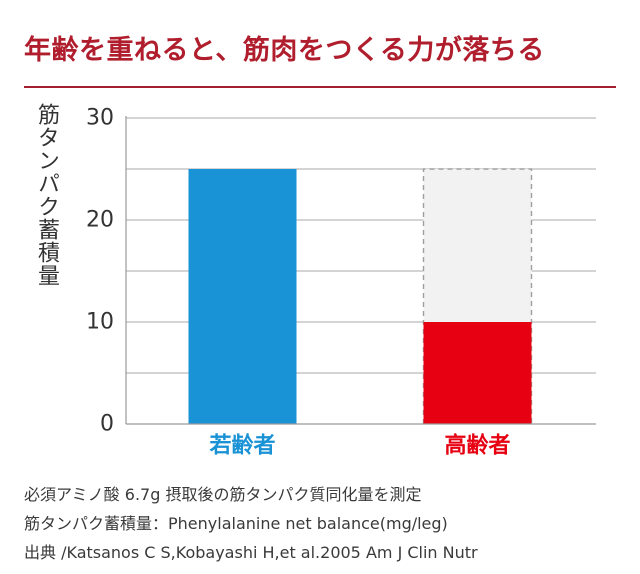 The image size is (640, 574). What do you see at coordinates (100, 220) in the screenshot?
I see `y-tick-label: 20` at bounding box center [100, 220].